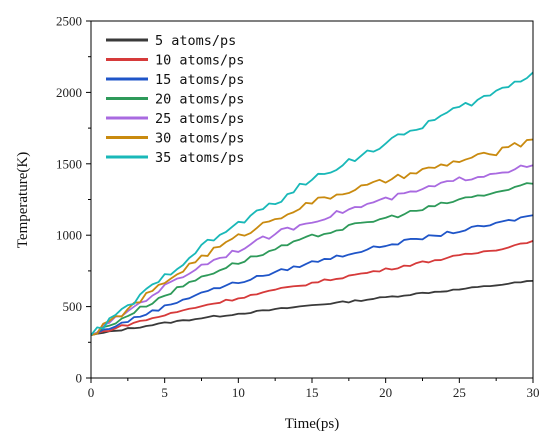  I want to click on x-tick-label: 10, so click(238, 392).